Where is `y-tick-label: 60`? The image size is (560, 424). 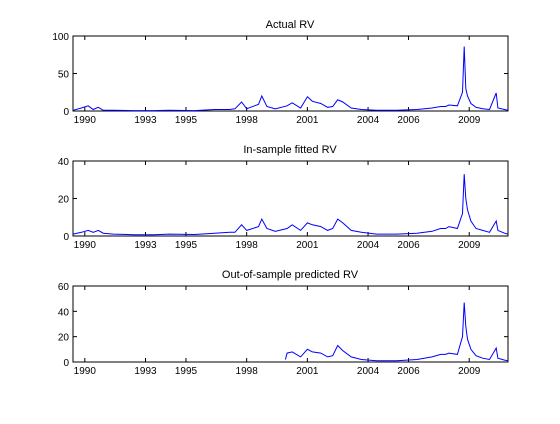
y-tick-label: 60 is located at coordinates (64, 287).